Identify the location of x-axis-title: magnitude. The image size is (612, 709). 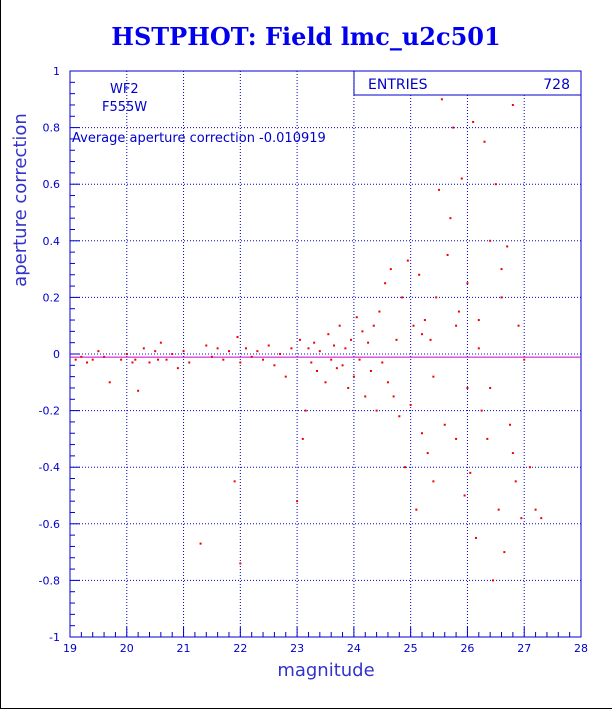
(325, 670).